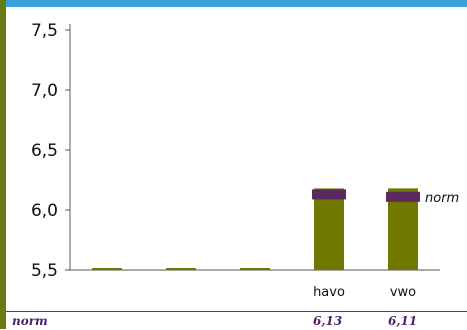  Describe the element at coordinates (403, 321) in the screenshot. I see `norm-value-vwo: 6,11` at that location.